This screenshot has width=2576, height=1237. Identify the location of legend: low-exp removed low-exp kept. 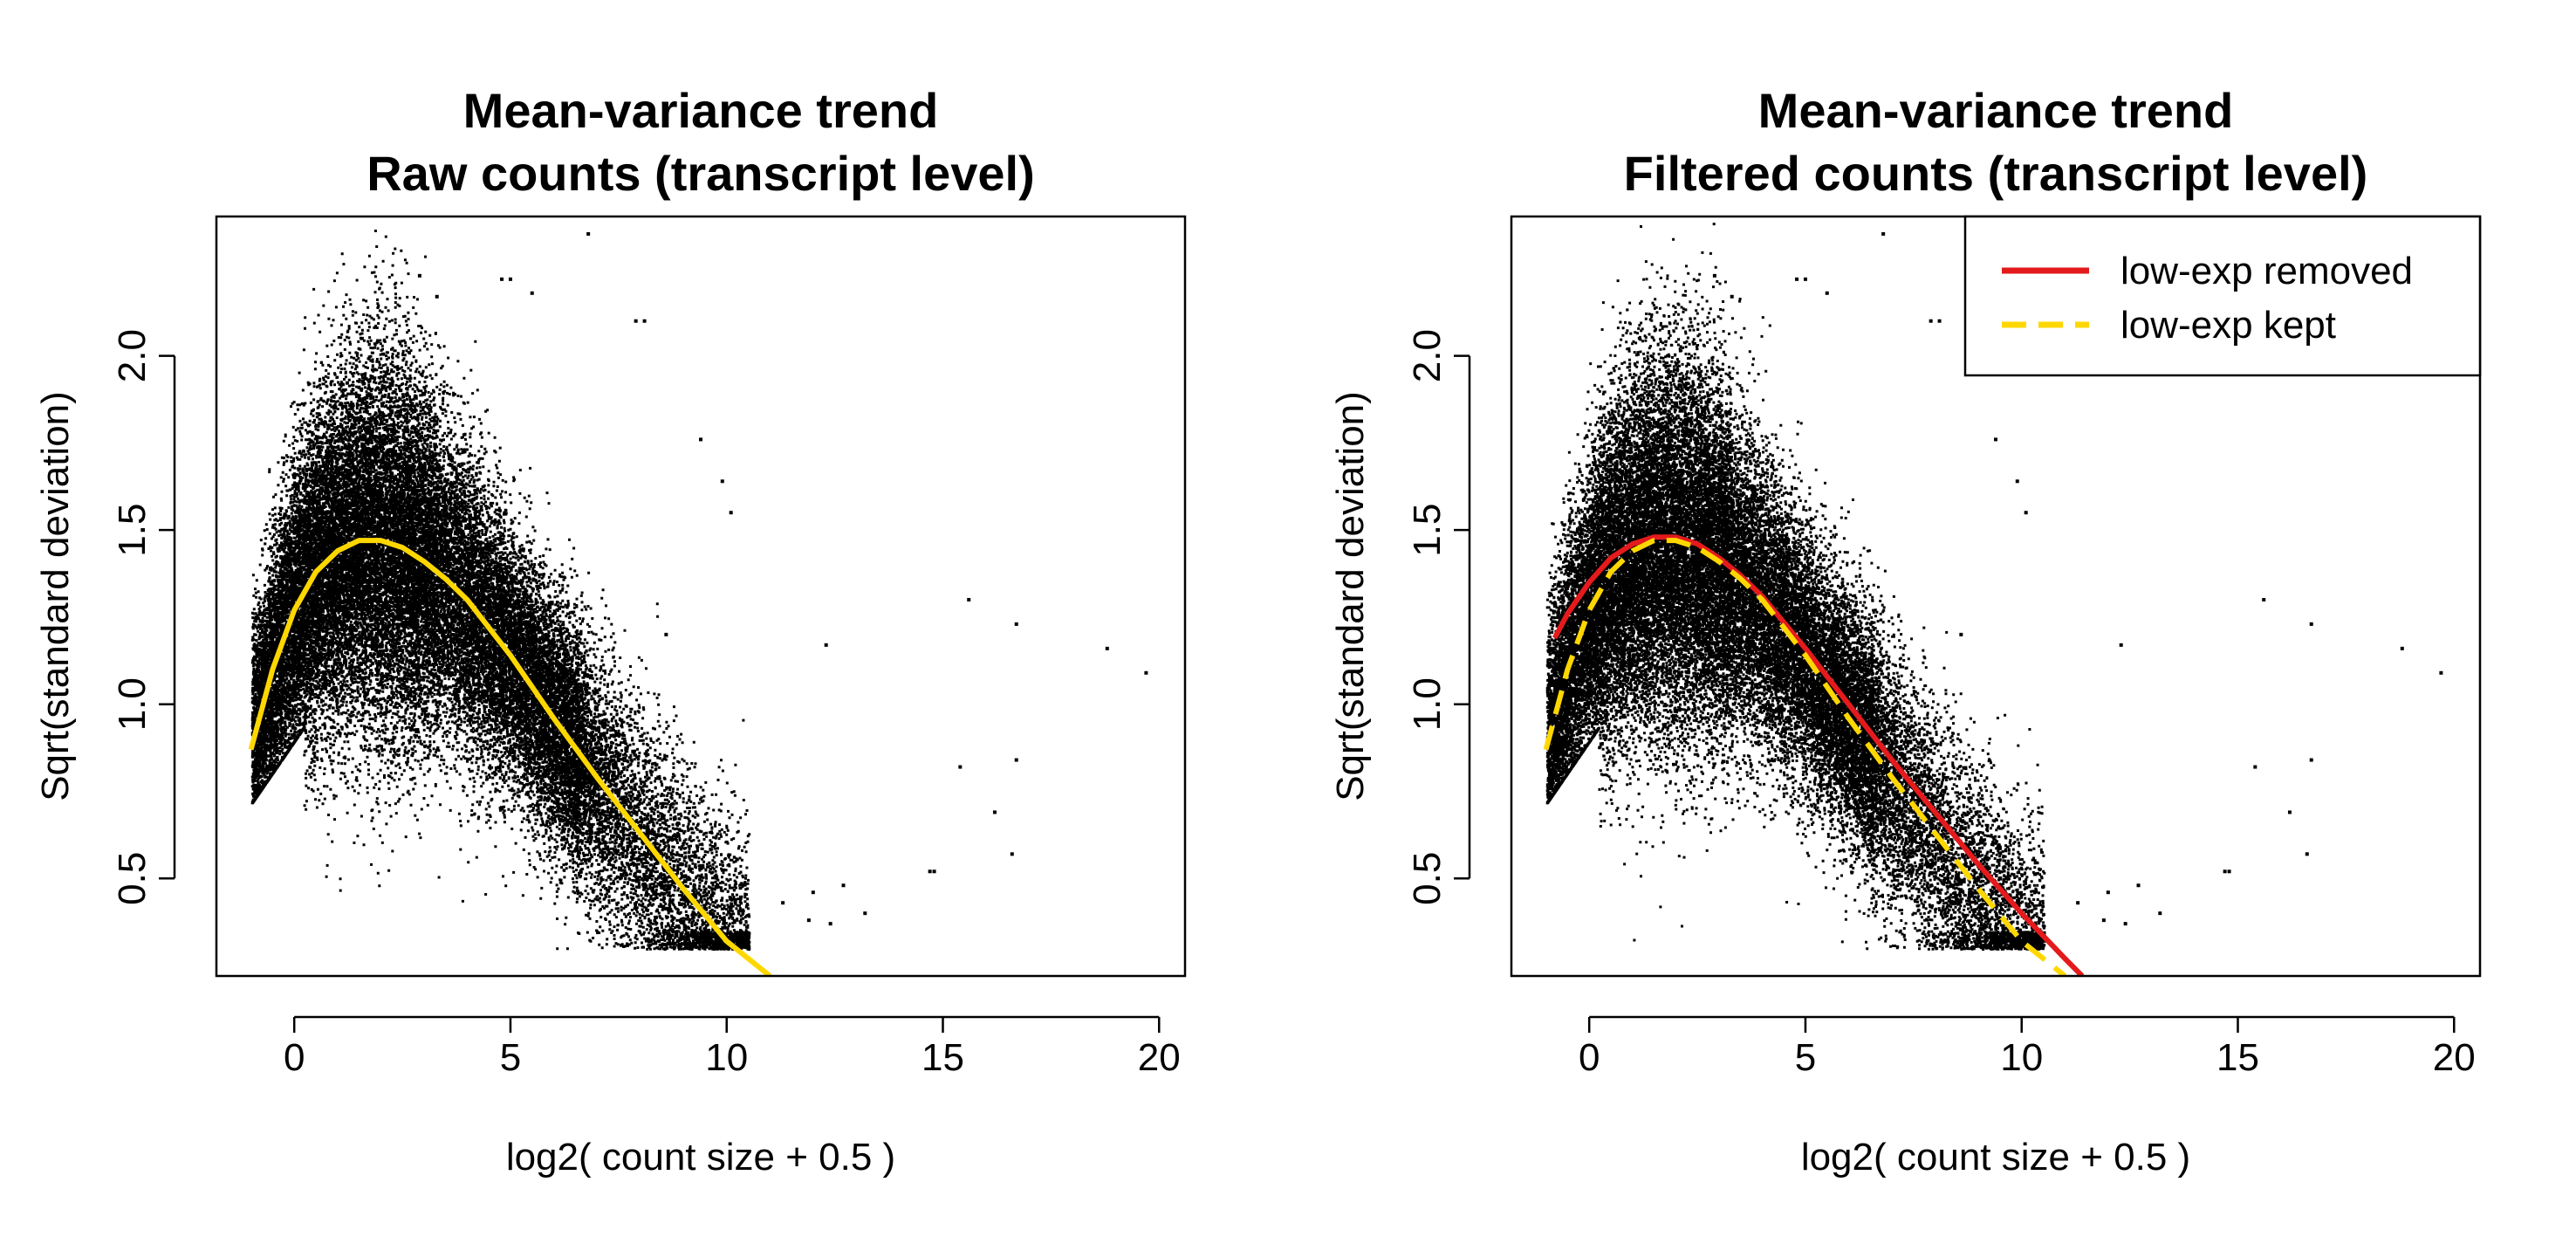
(2222, 295).